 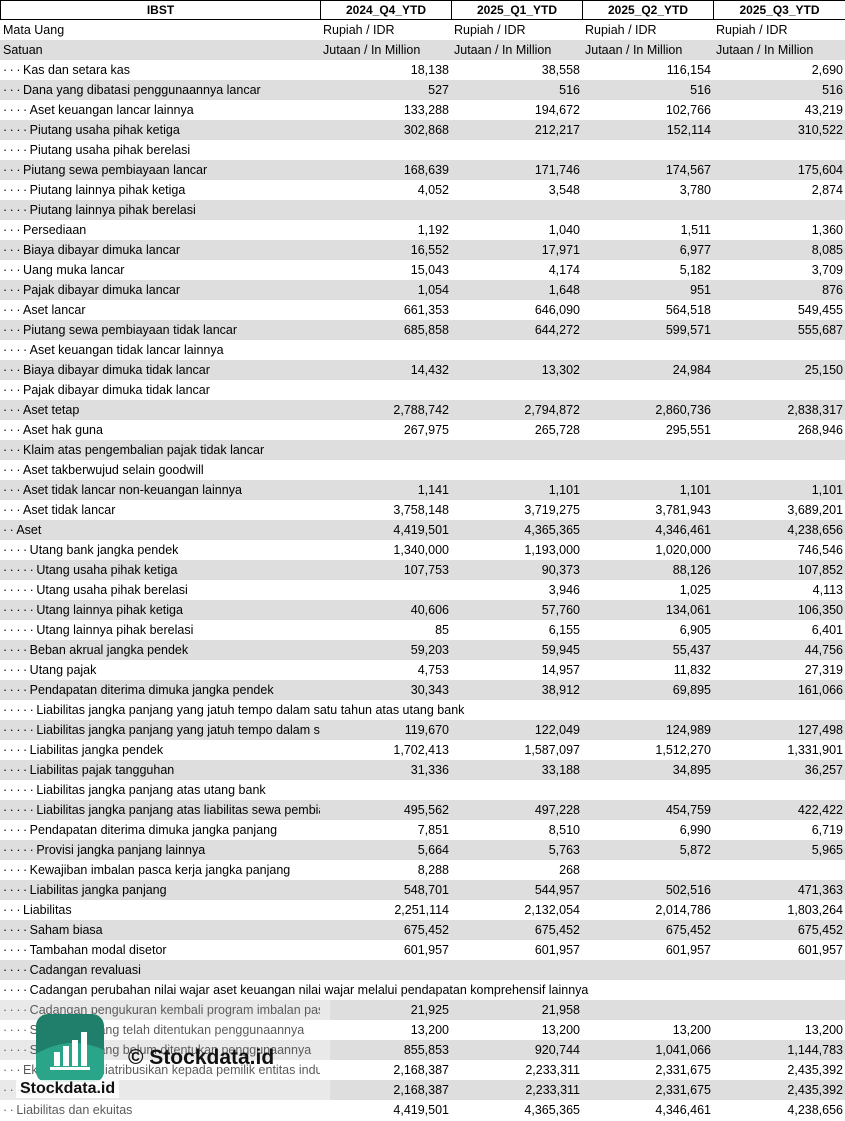 What do you see at coordinates (820, 610) in the screenshot?
I see `value-cell: 106,350` at bounding box center [820, 610].